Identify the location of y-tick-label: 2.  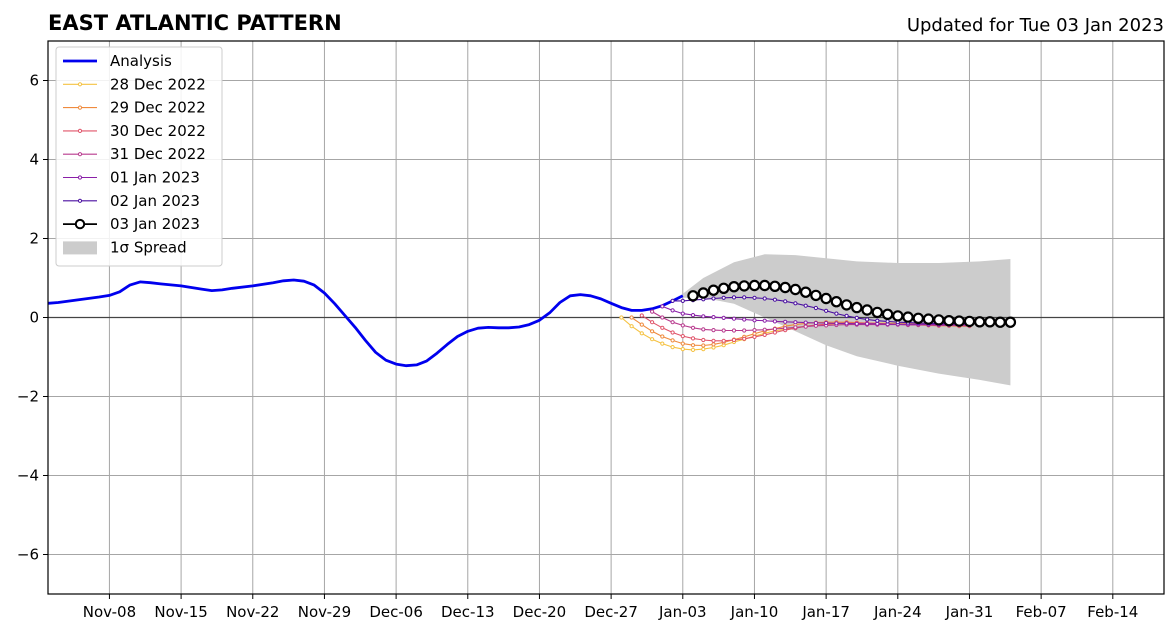
(34, 239).